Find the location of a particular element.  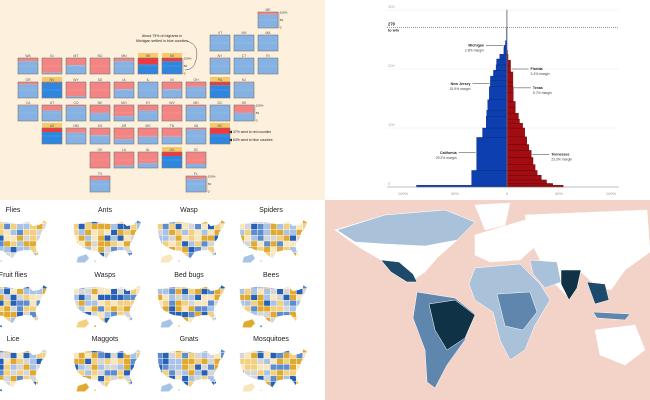

legend-arrow-icon is located at coordinates (230, 132).